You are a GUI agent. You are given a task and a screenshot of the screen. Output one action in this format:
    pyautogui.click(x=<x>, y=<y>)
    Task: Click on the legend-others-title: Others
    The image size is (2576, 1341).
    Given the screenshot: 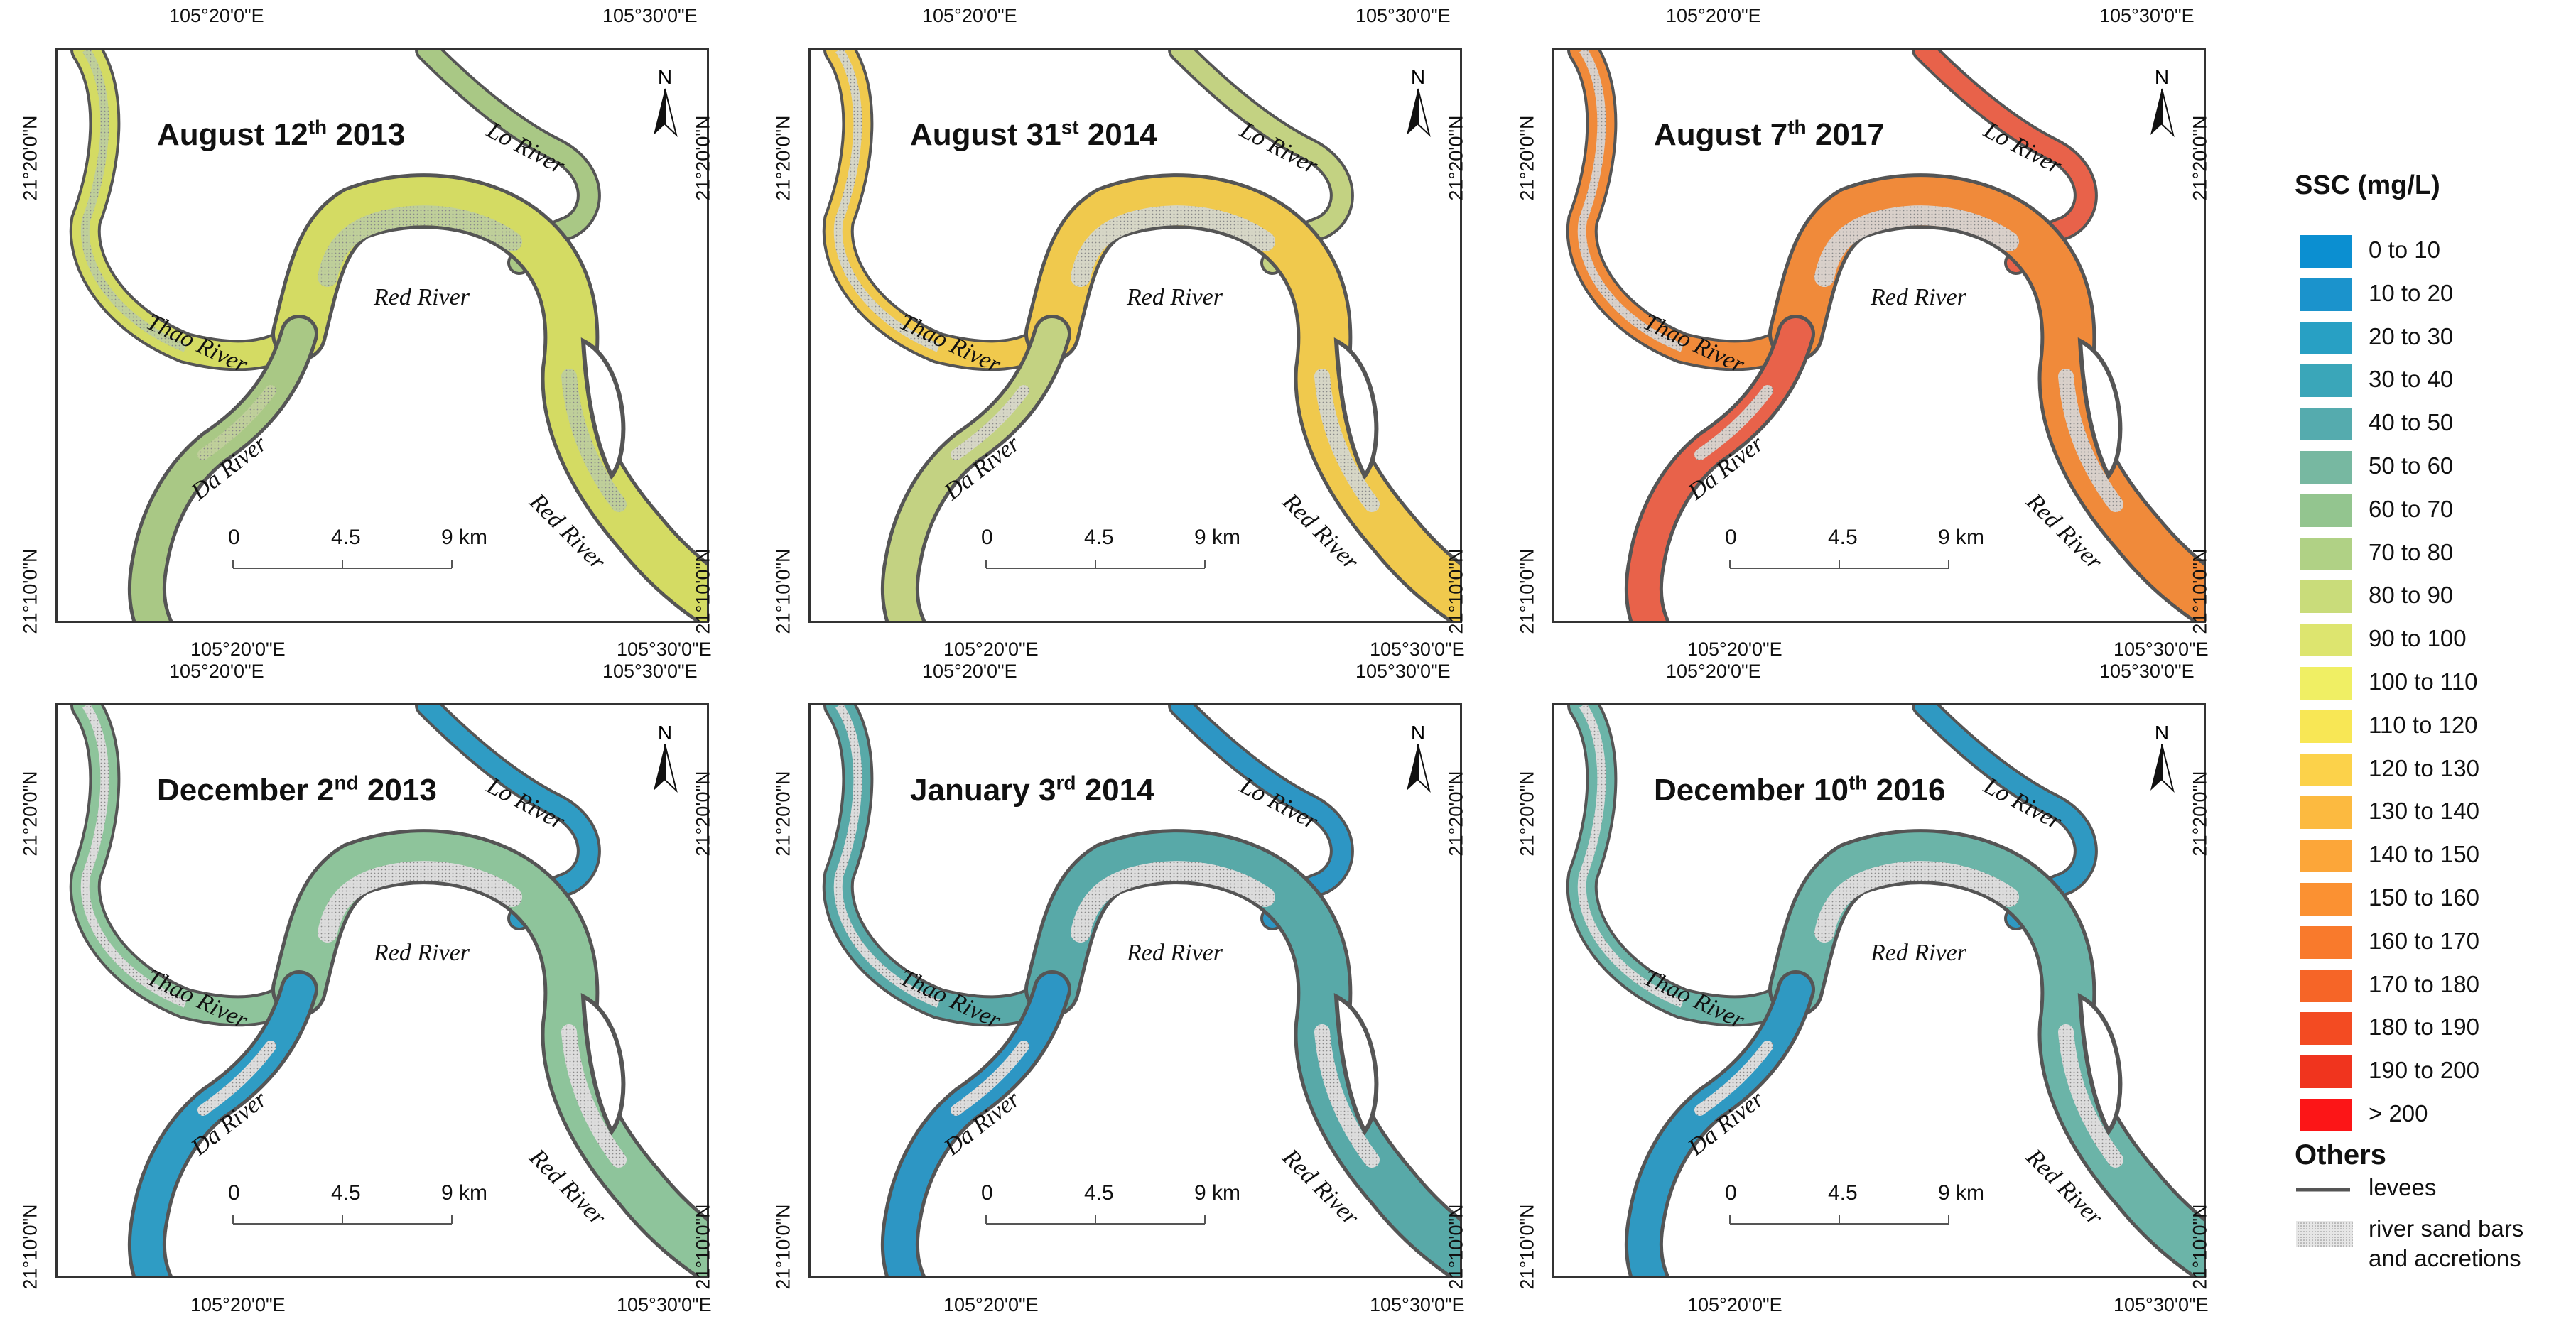 What is the action you would take?
    pyautogui.click(x=2340, y=1155)
    